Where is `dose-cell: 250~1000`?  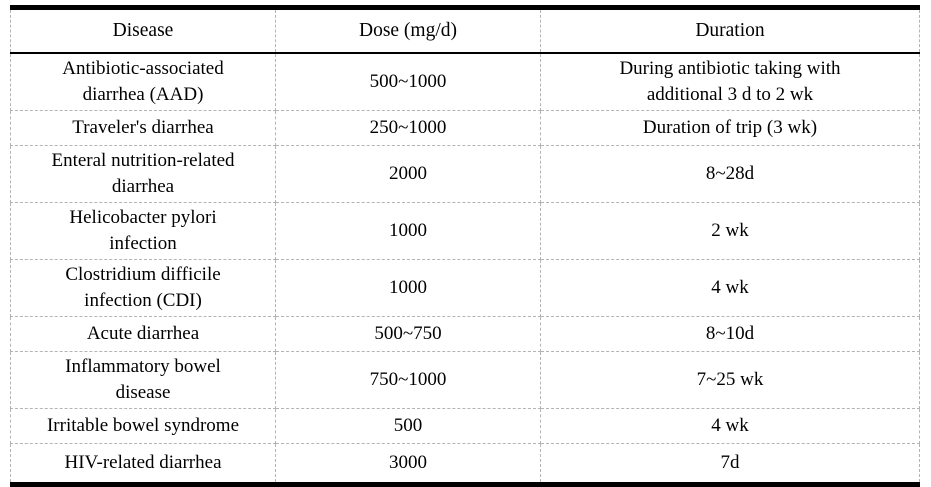 dose-cell: 250~1000 is located at coordinates (408, 128).